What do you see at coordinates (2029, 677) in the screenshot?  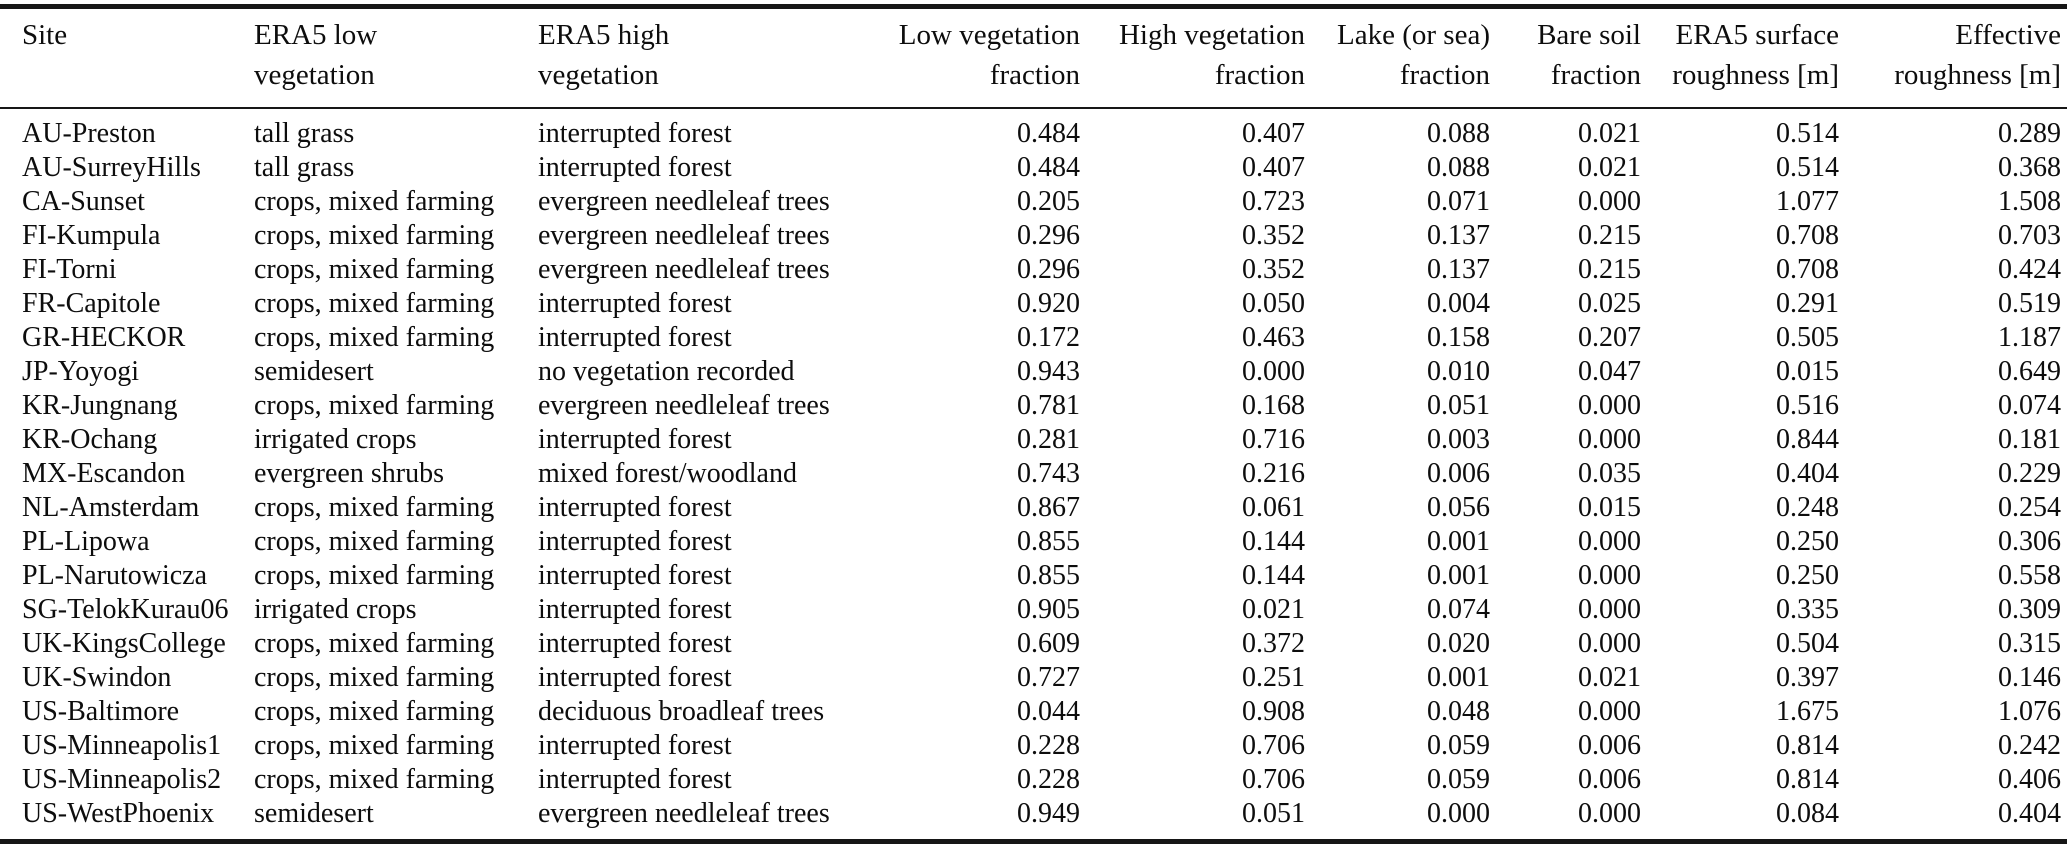 I see `cell-effective_roughness: 0.146` at bounding box center [2029, 677].